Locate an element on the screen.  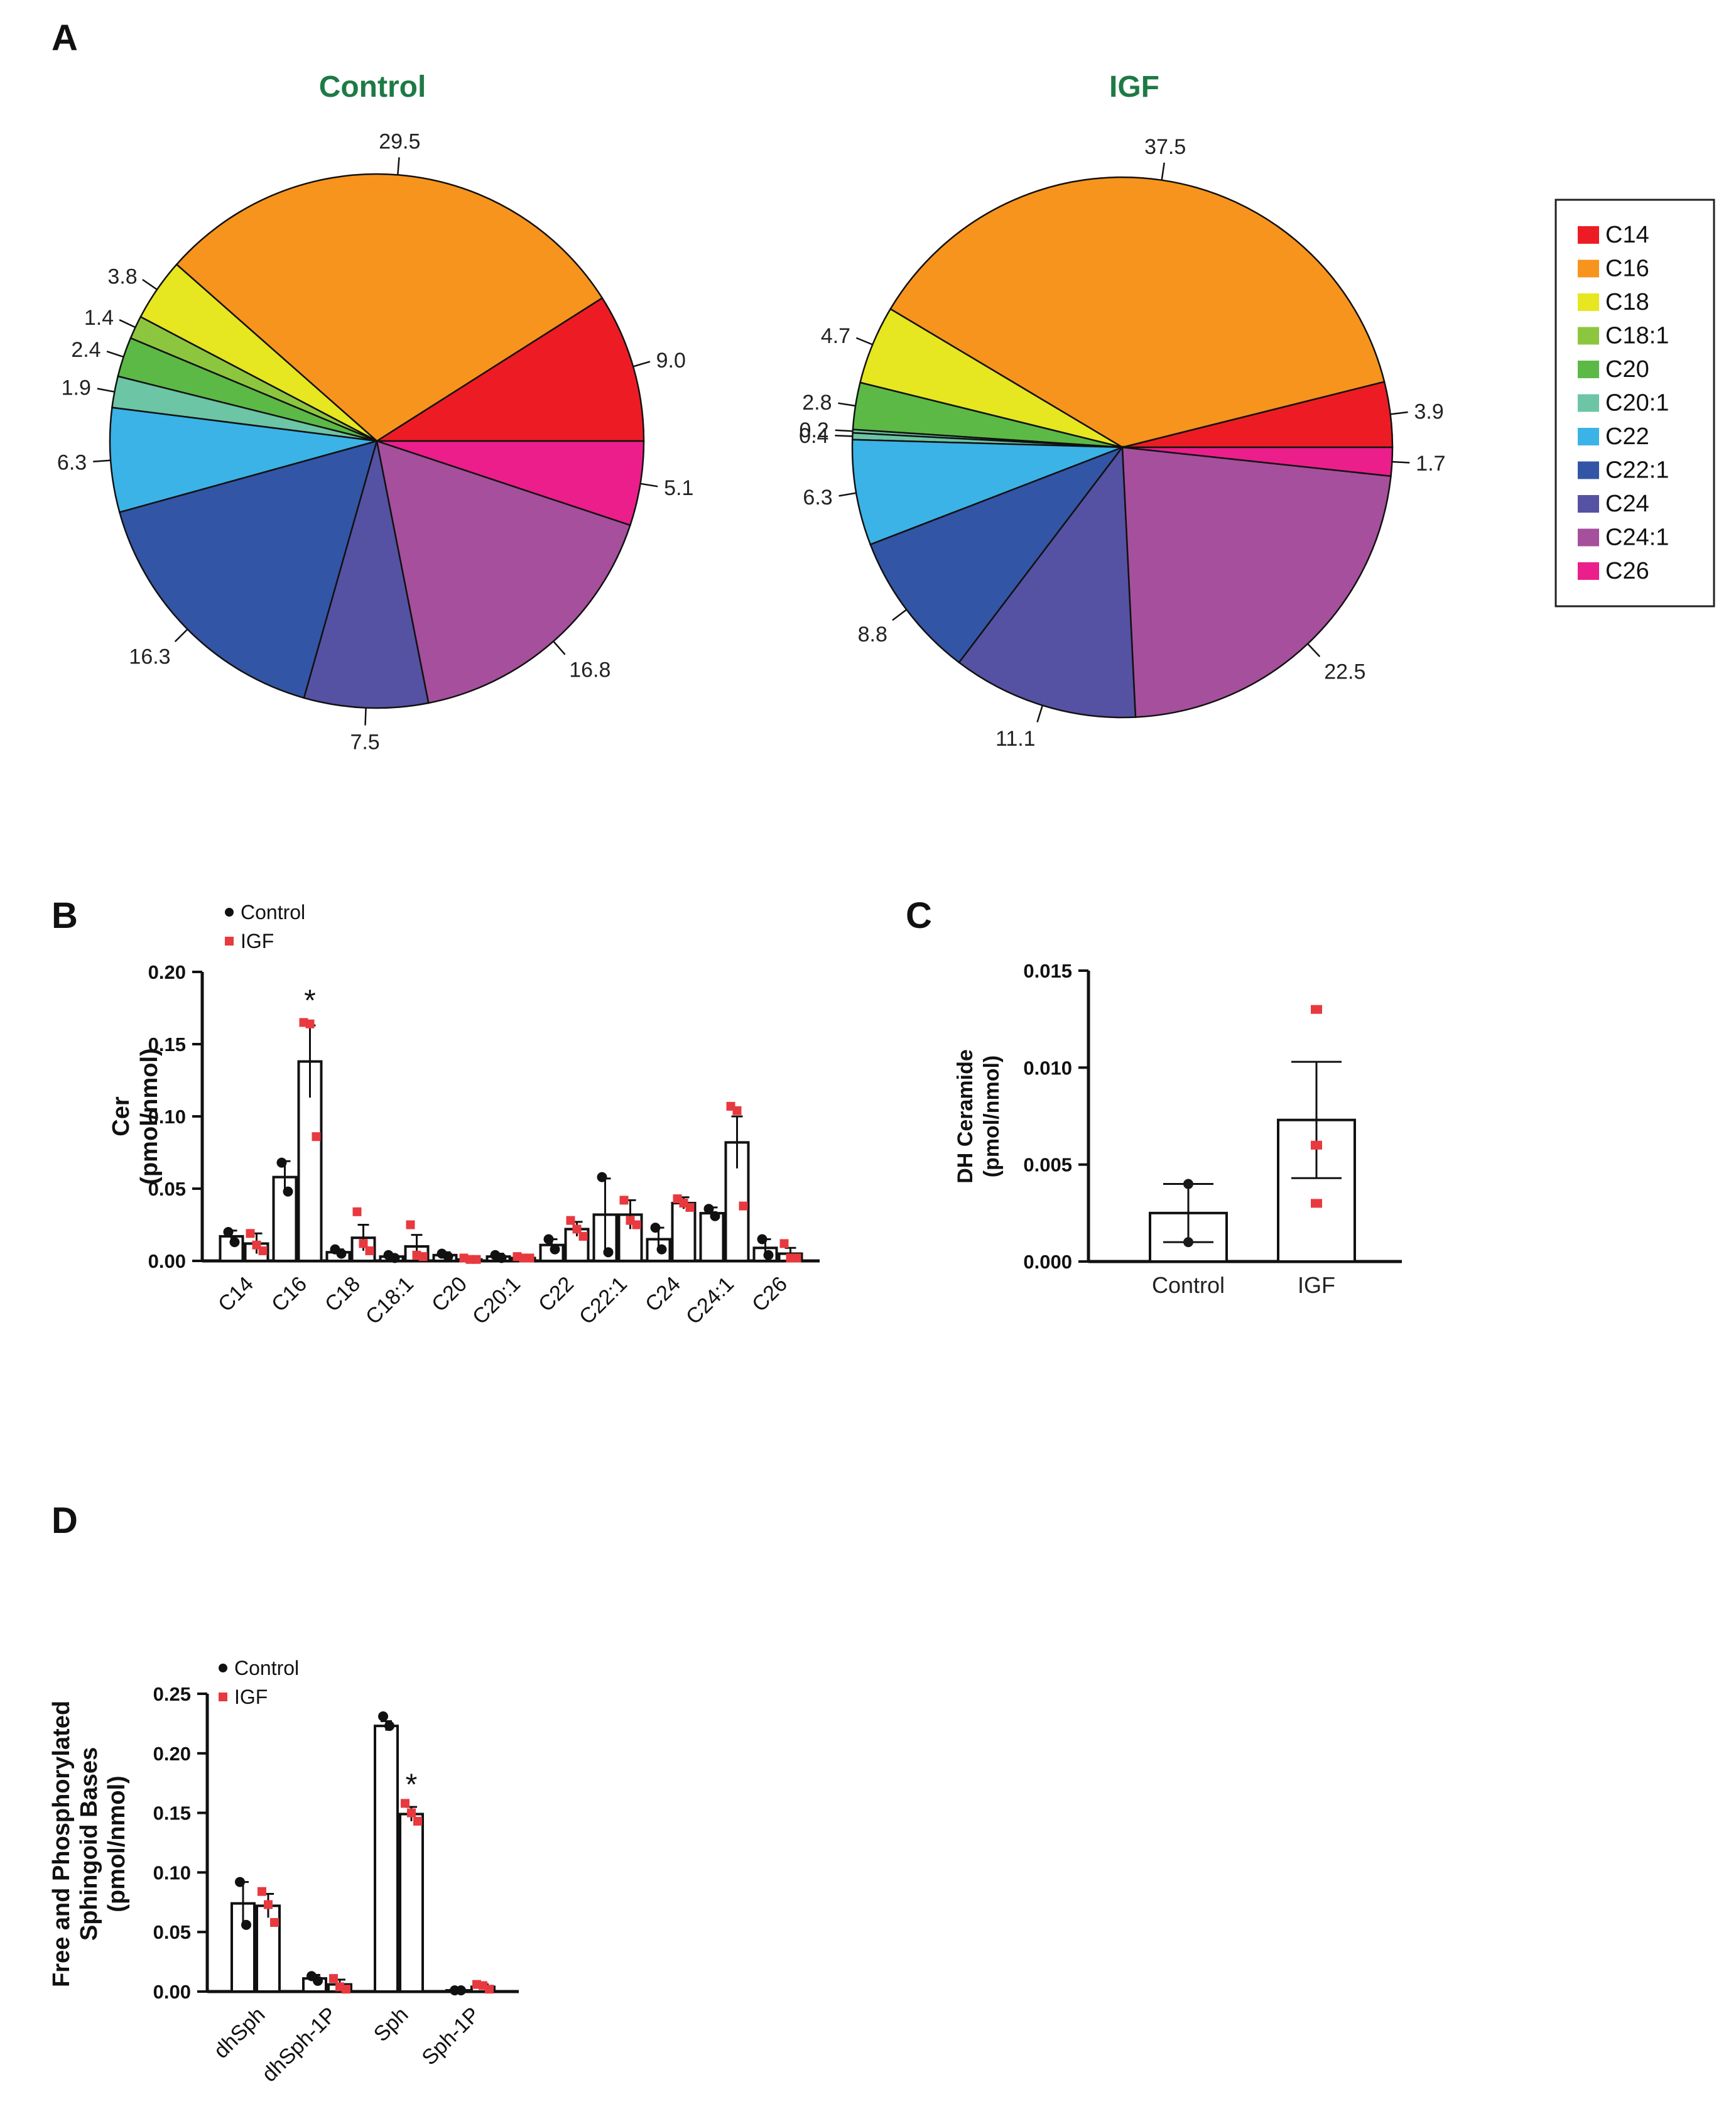
x-tick-label: Control is located at coordinates (1189, 1285).